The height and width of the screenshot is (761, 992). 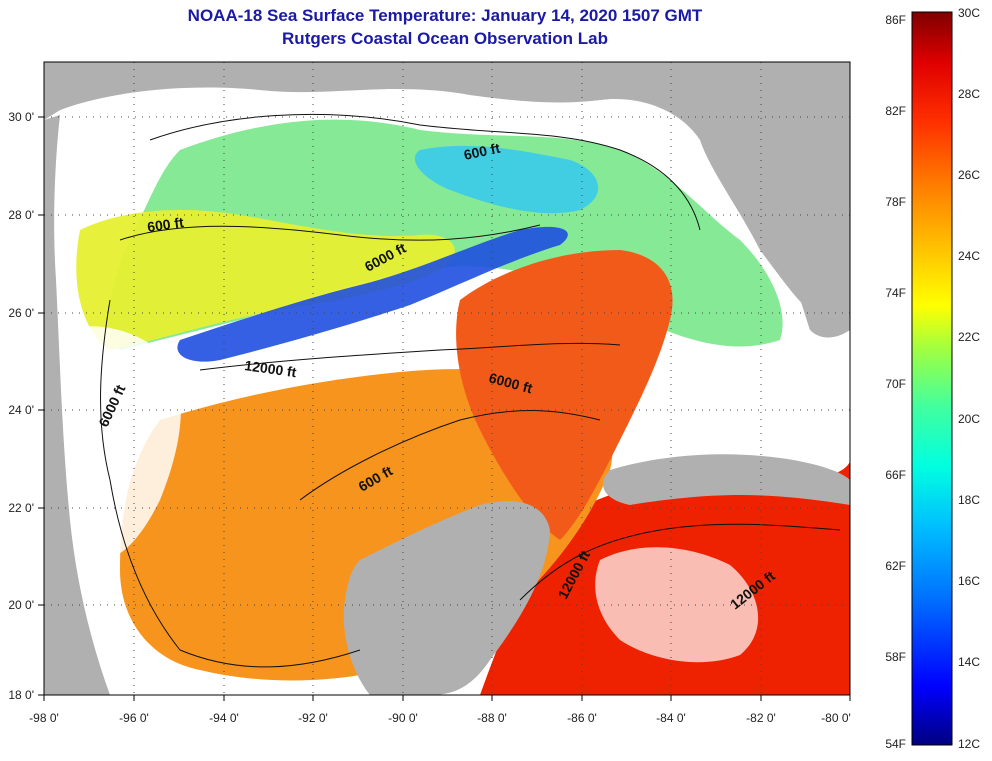 What do you see at coordinates (836, 718) in the screenshot?
I see `lon-label: -80 0'` at bounding box center [836, 718].